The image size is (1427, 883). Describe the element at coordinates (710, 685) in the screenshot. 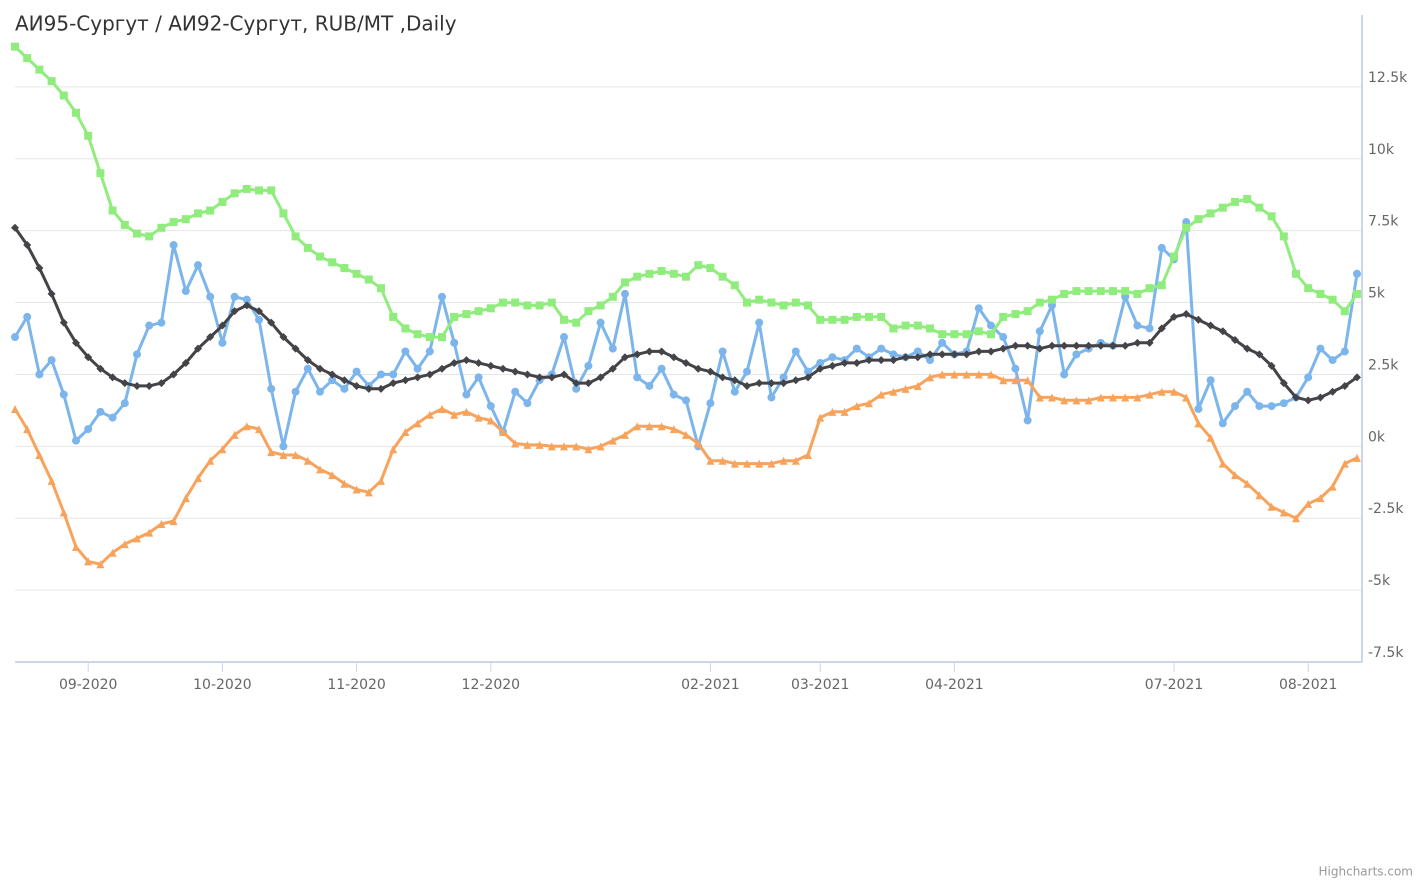

I see `x-tick-label: 02-2021` at that location.